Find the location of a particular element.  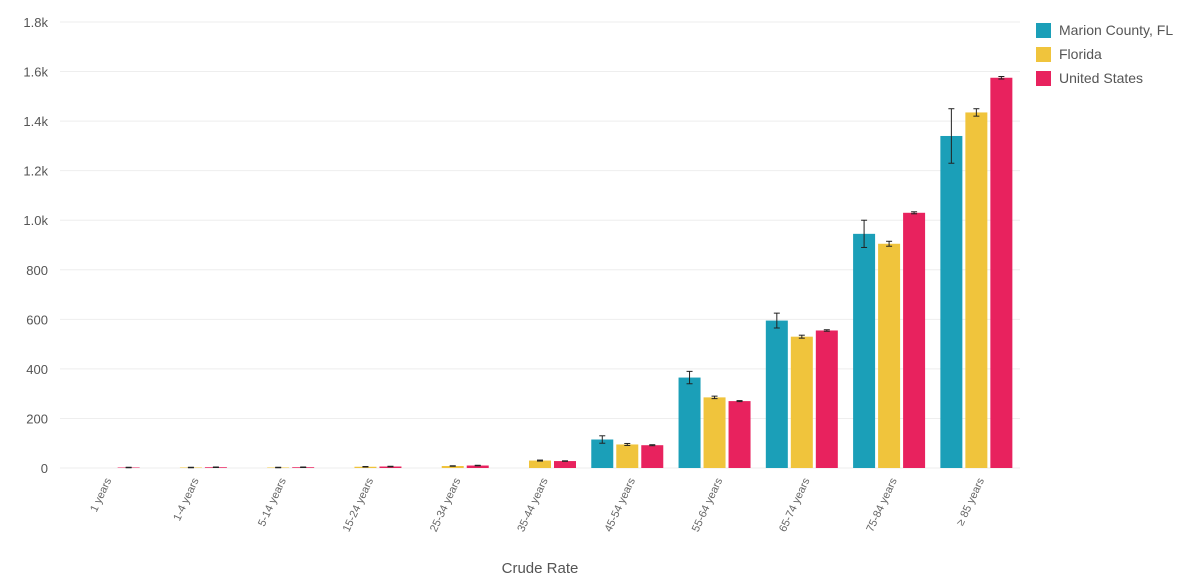

y-tick-label: 0 is located at coordinates (44, 468).